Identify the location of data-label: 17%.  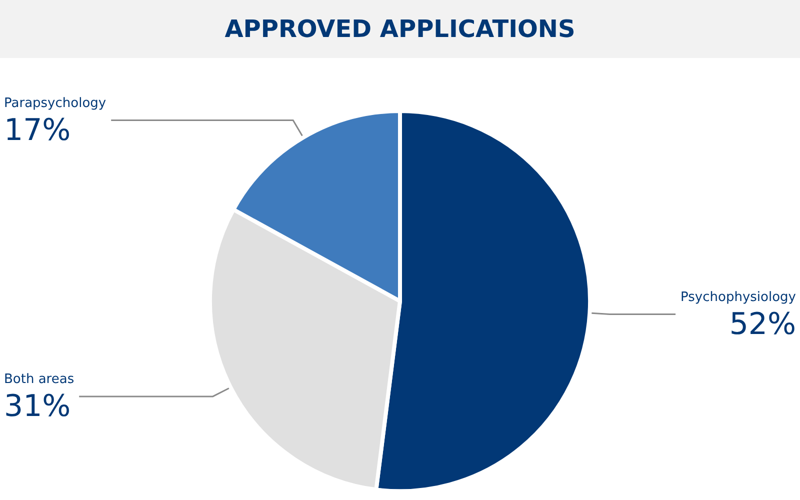
(37, 130).